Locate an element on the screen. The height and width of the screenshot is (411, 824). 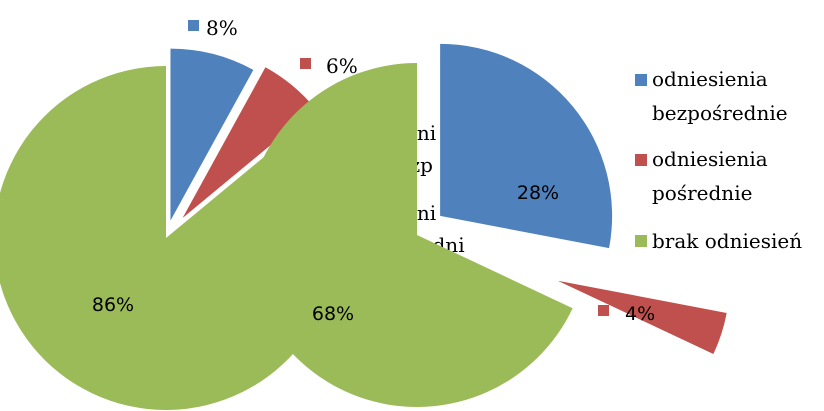
legend-swatch-posrednie is located at coordinates (641, 160).